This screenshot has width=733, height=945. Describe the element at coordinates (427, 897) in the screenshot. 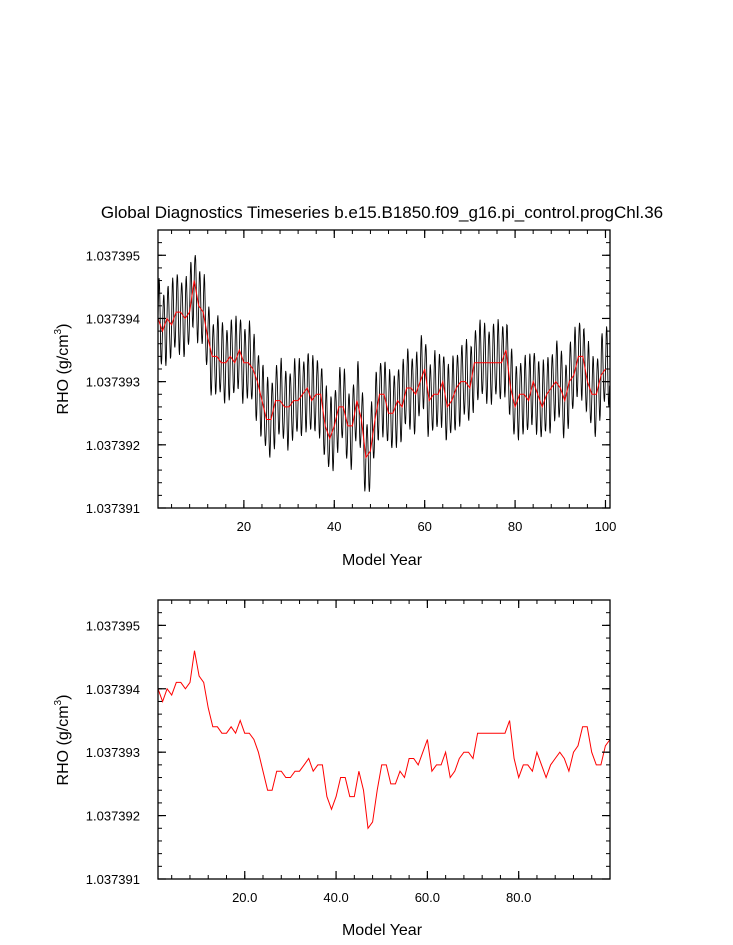

I see `x-tick-label: 60.0` at that location.